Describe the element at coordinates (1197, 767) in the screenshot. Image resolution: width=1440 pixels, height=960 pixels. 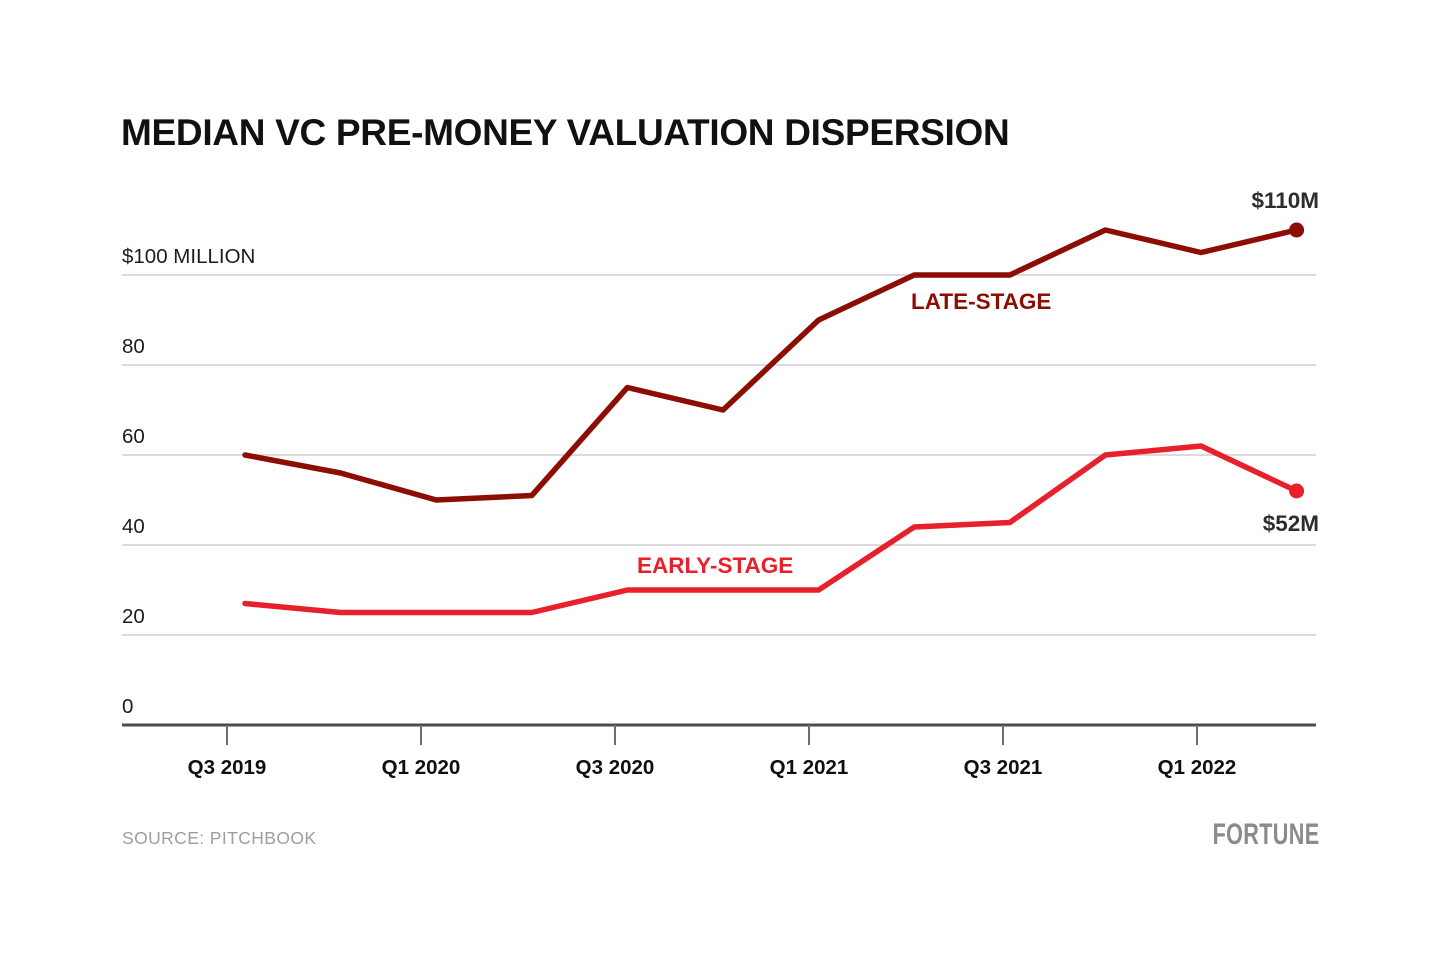
I see `x-tick-label-q1-2022: Q1 2022` at that location.